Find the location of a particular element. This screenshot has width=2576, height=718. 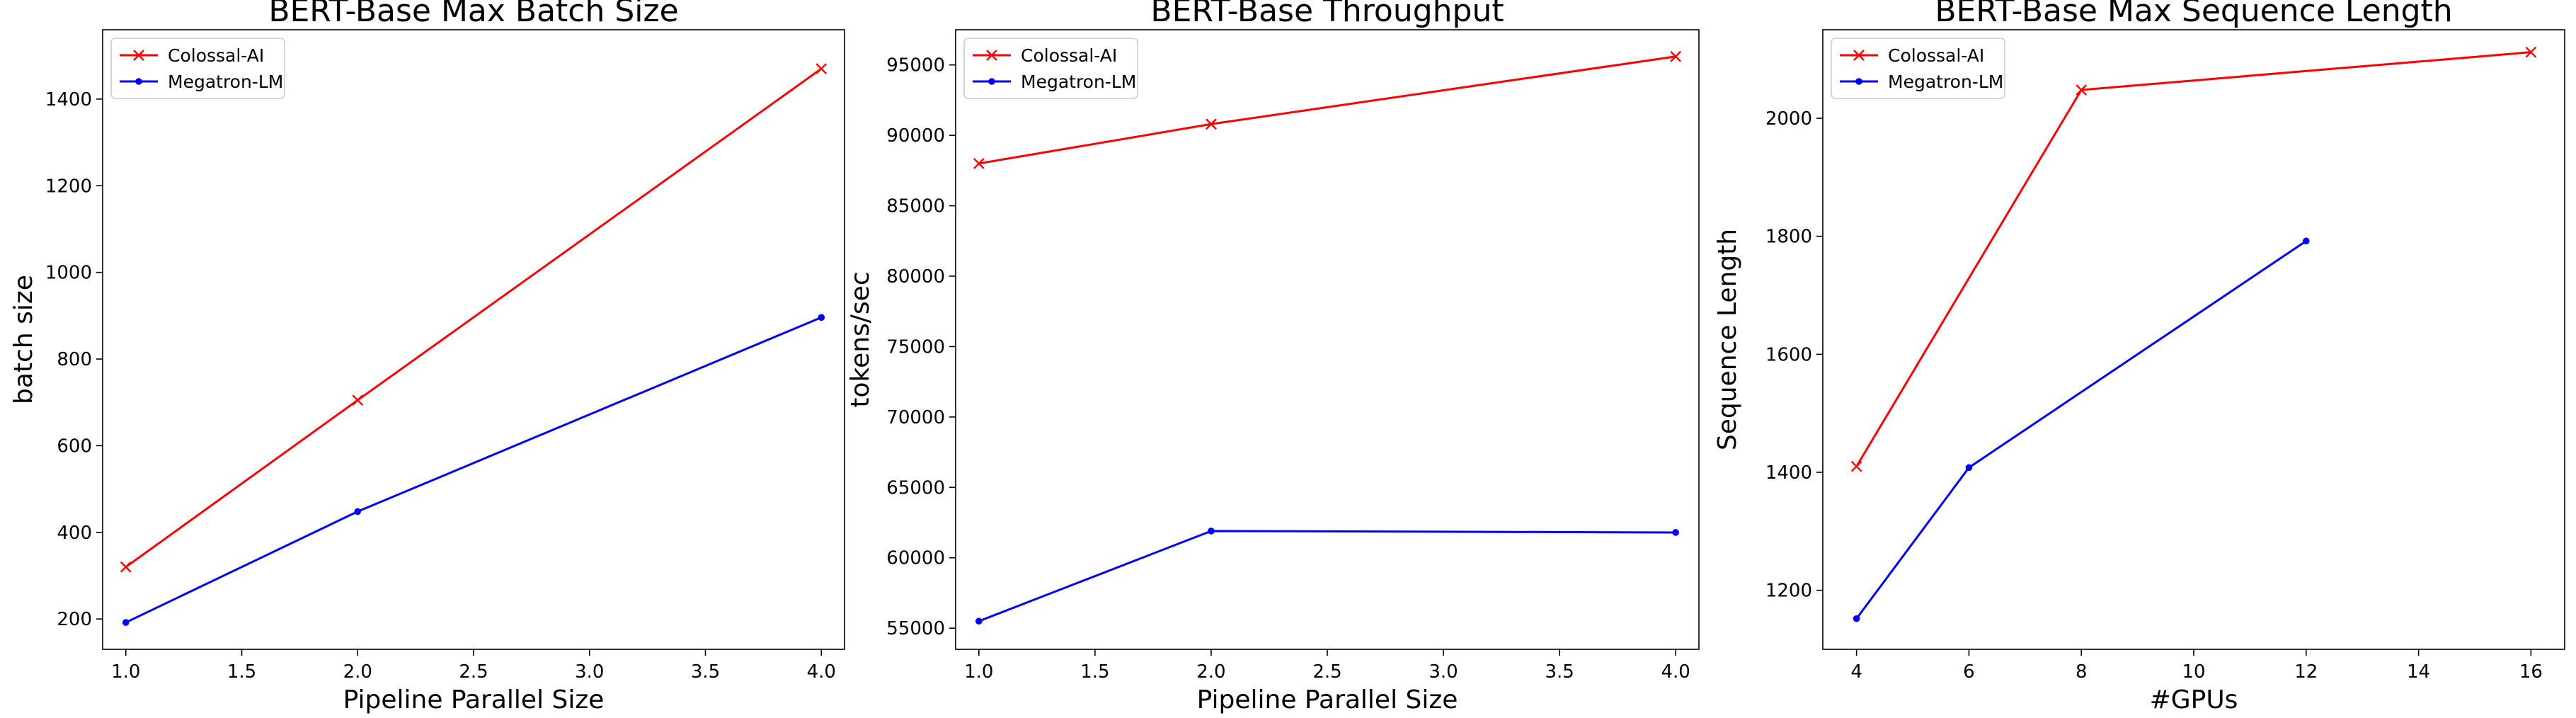

chart-2-x-axis-label: Pipeline Parallel Size is located at coordinates (1327, 699).